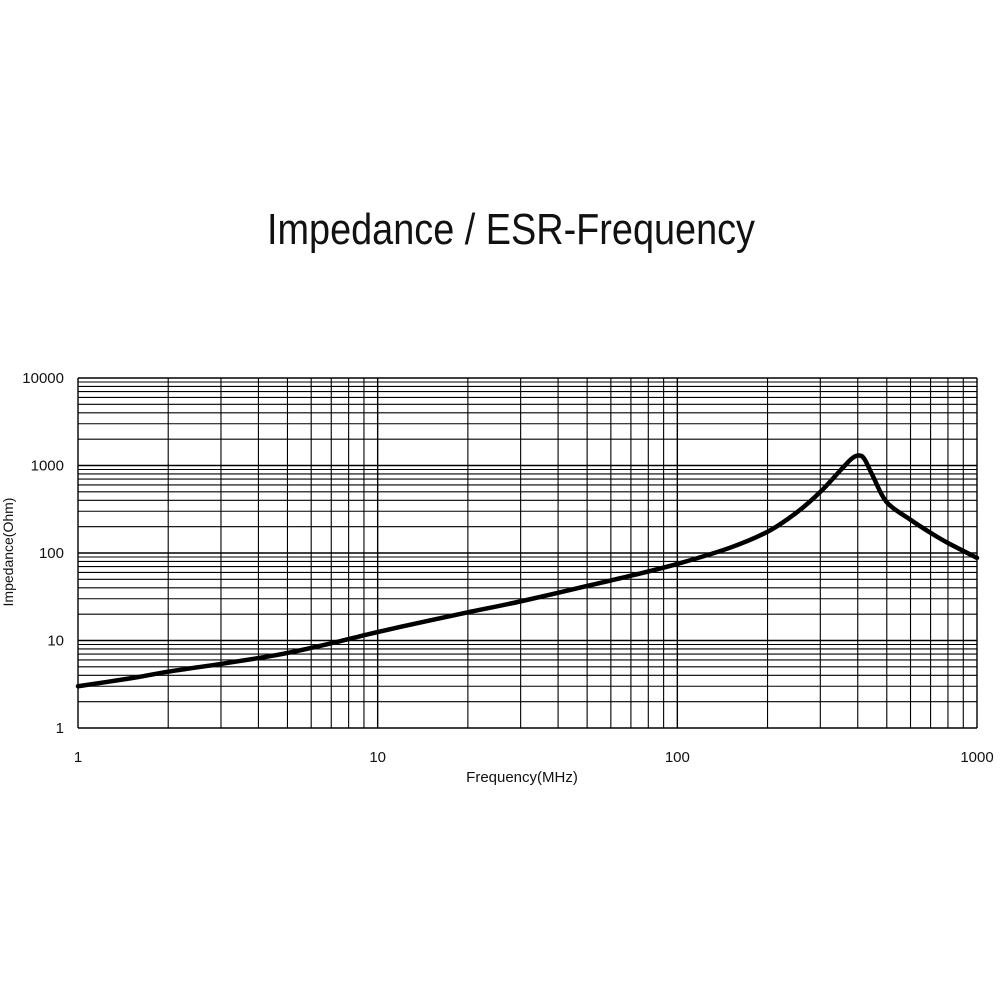 The image size is (1000, 1000). I want to click on y-axis-label: Impedance(Ohm), so click(8, 552).